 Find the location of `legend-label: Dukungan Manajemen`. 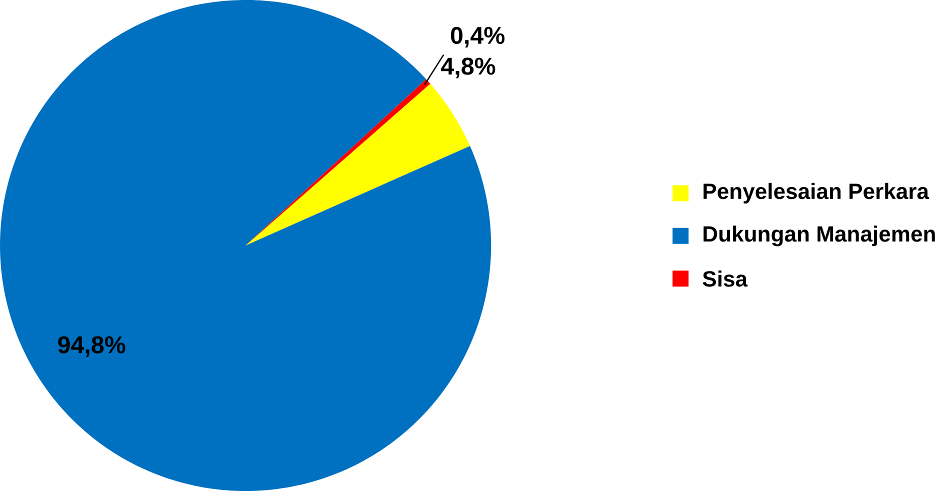

legend-label: Dukungan Manajemen is located at coordinates (819, 236).